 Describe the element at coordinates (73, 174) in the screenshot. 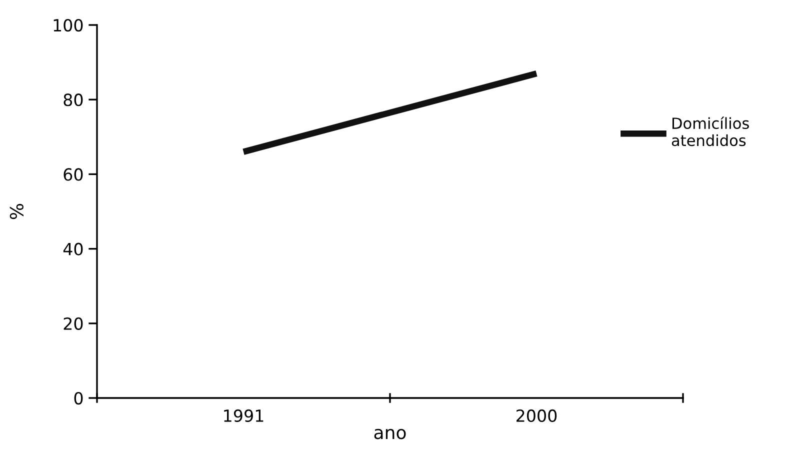

I see `y-tick-label: 60` at that location.